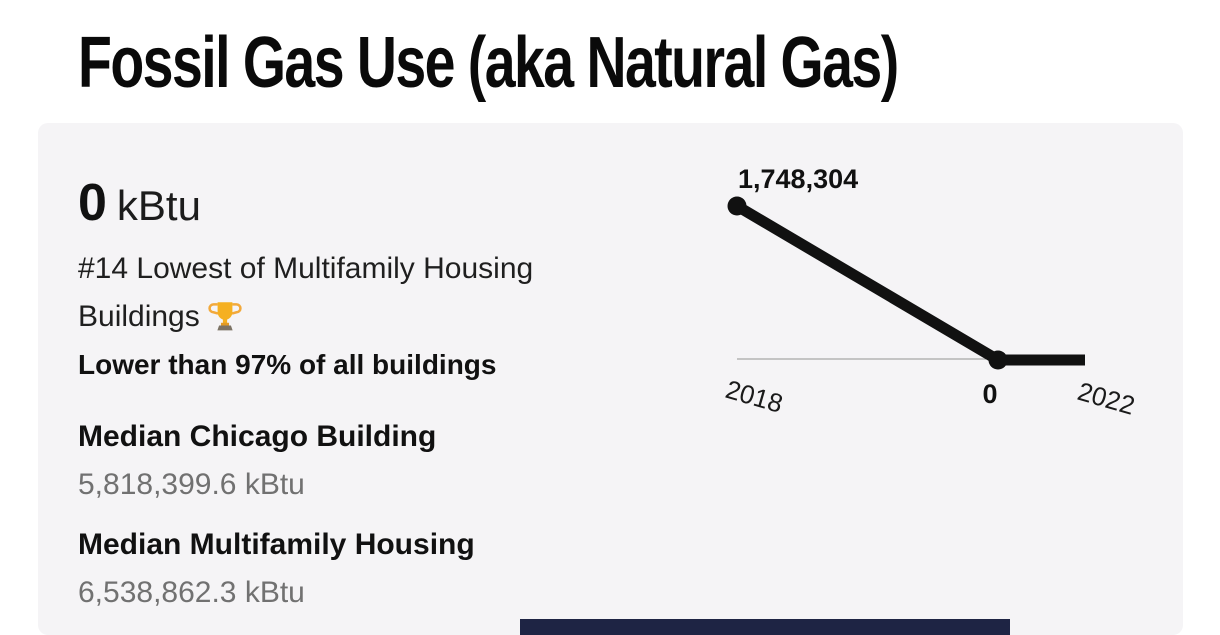 Image resolution: width=1220 pixels, height=635 pixels. I want to click on median-multifamily-label: Median Multifamily Housing, so click(276, 544).